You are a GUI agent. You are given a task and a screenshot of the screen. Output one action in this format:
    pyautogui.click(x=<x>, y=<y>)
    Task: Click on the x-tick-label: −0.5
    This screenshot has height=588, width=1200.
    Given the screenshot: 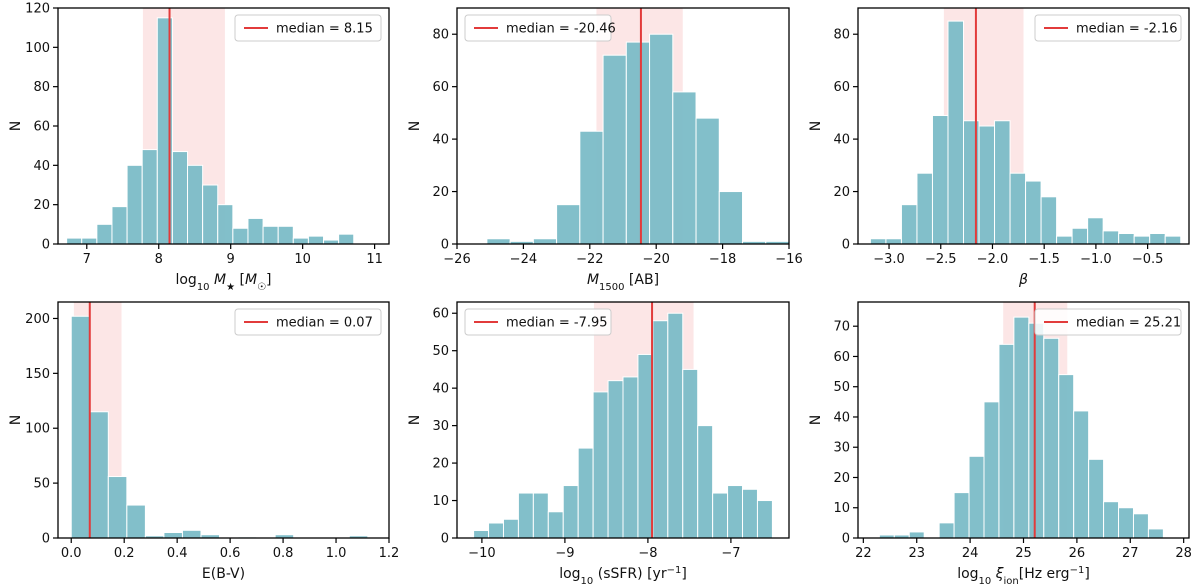 What is the action you would take?
    pyautogui.click(x=1148, y=259)
    